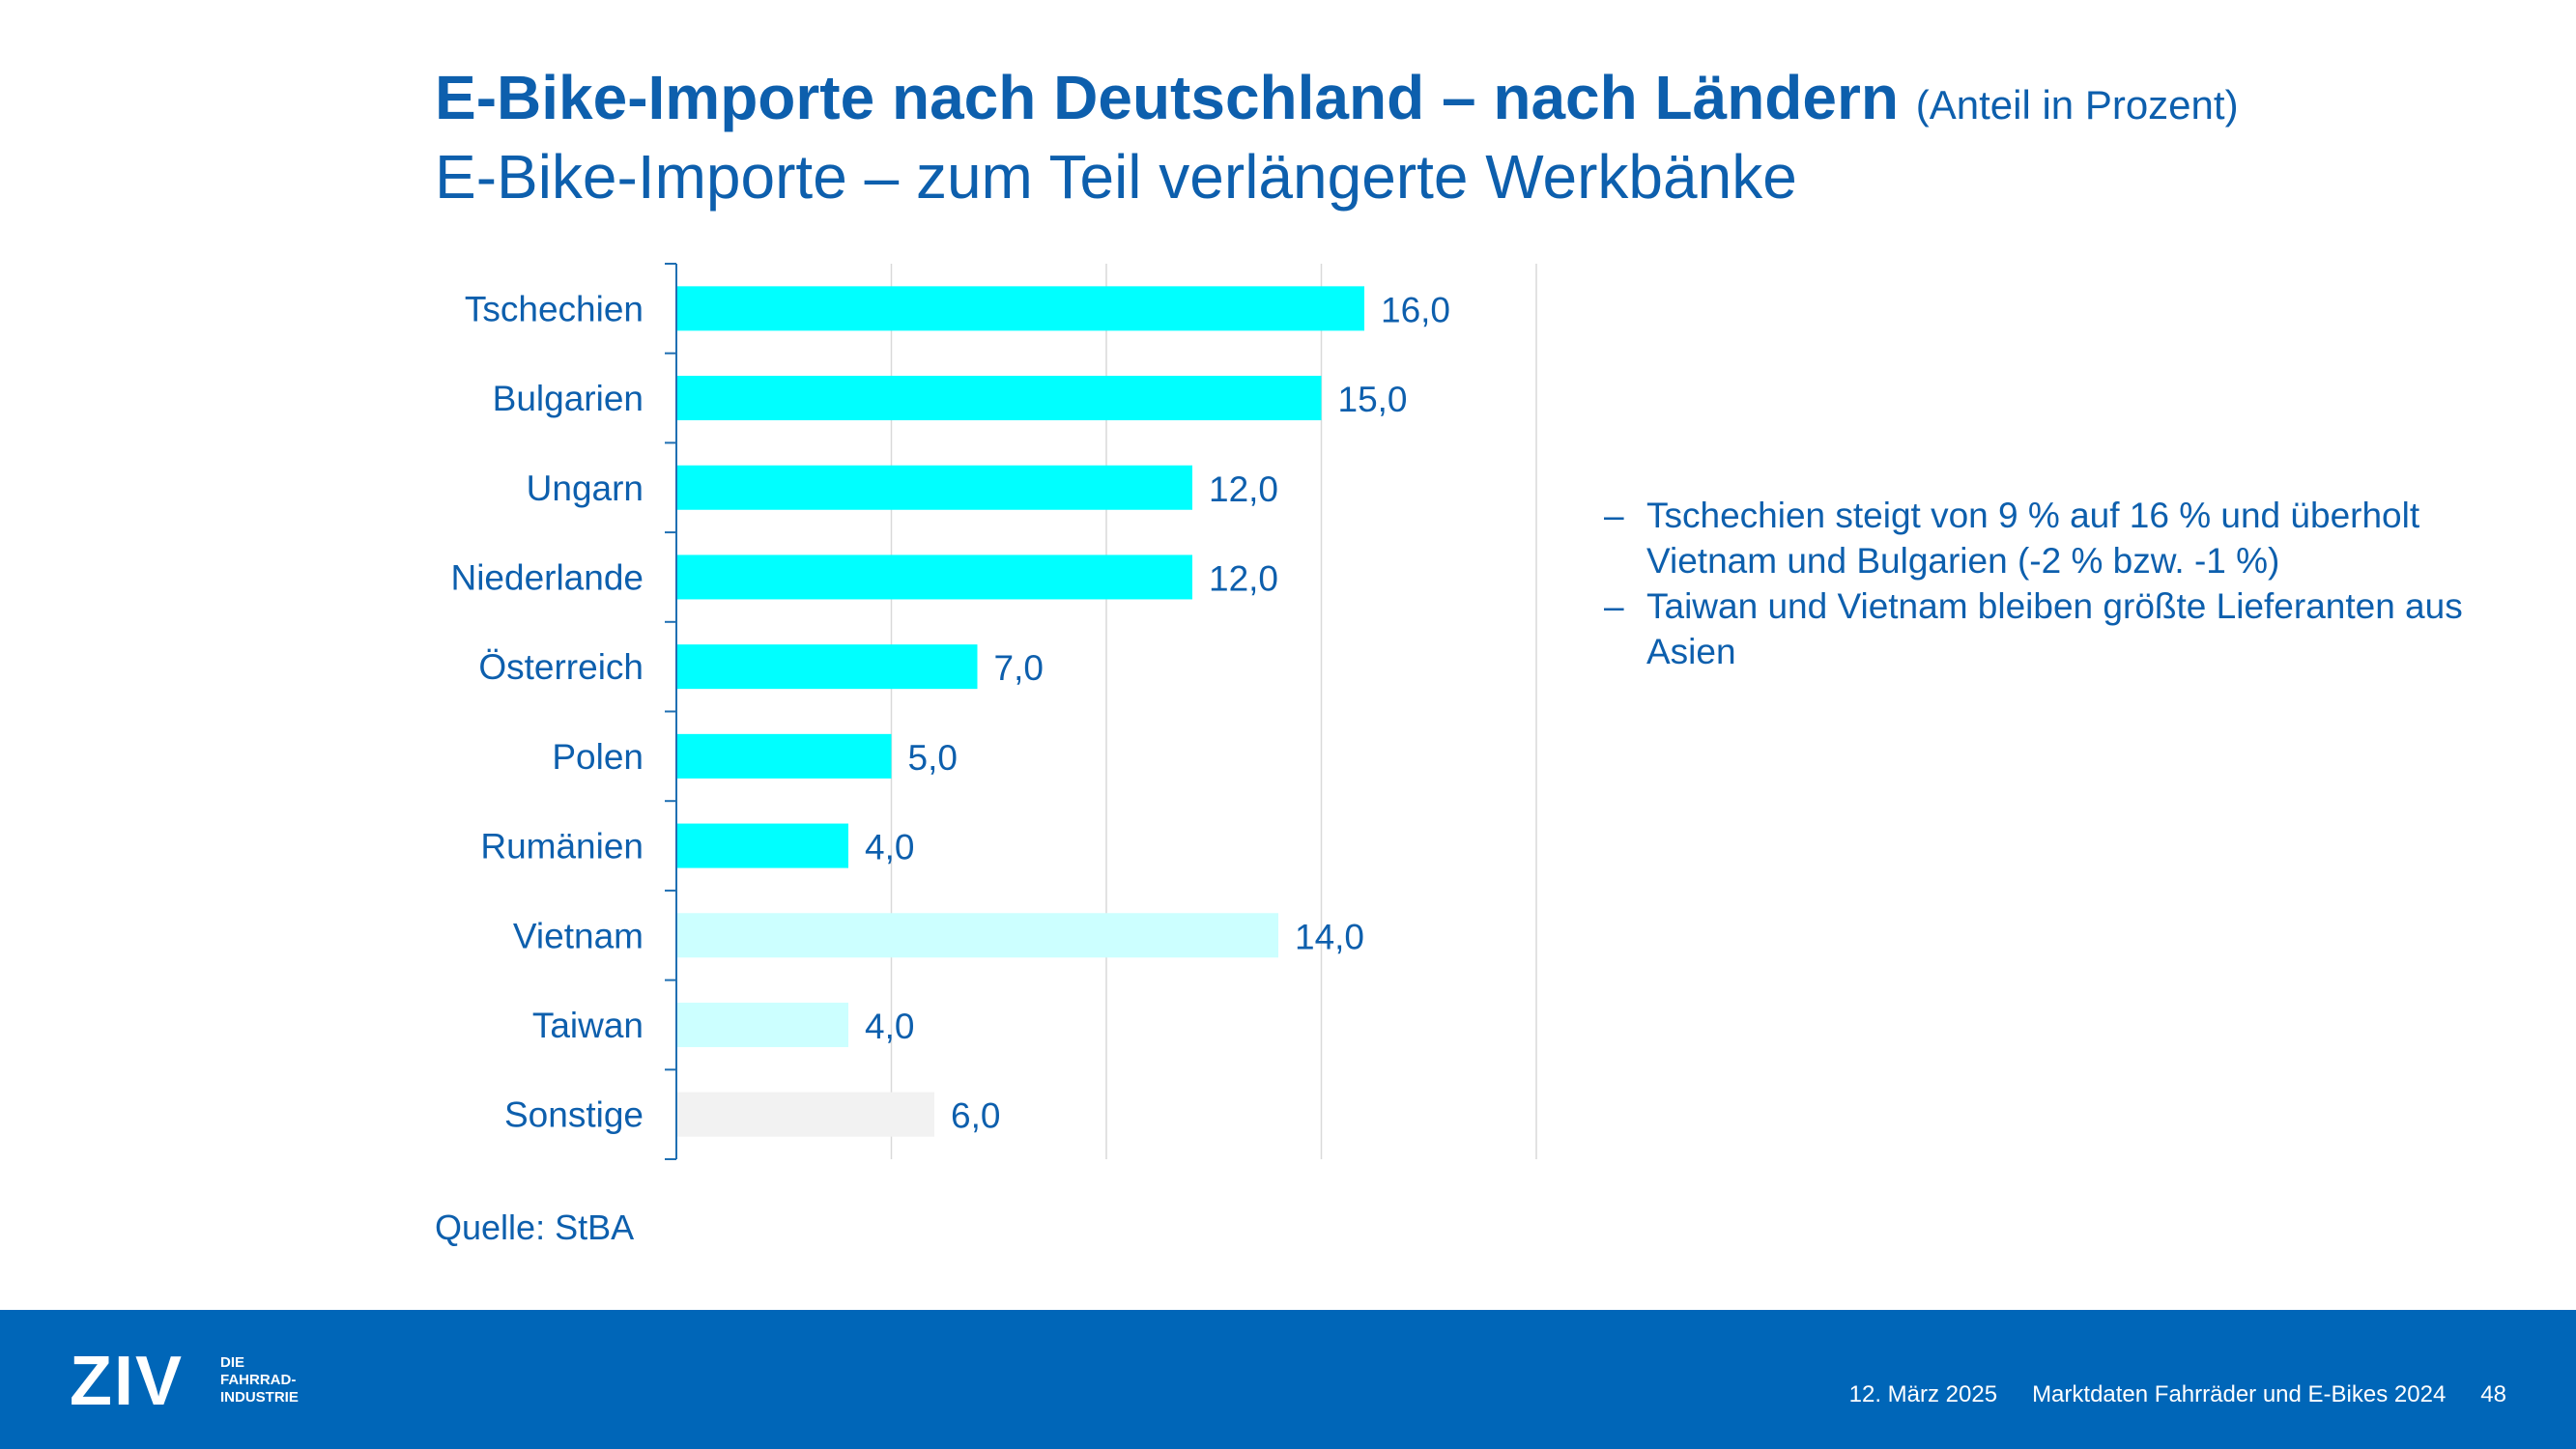 This screenshot has width=2576, height=1449. I want to click on category-label: Taiwan, so click(588, 1025).